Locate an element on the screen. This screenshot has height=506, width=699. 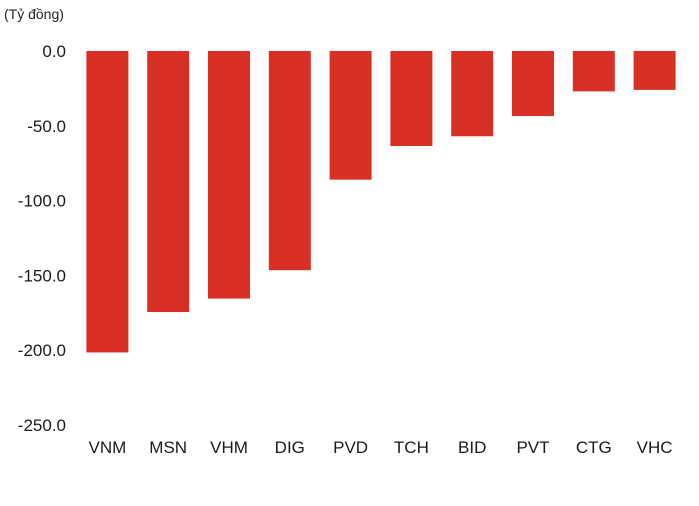
bar-pvd is located at coordinates (350, 115).